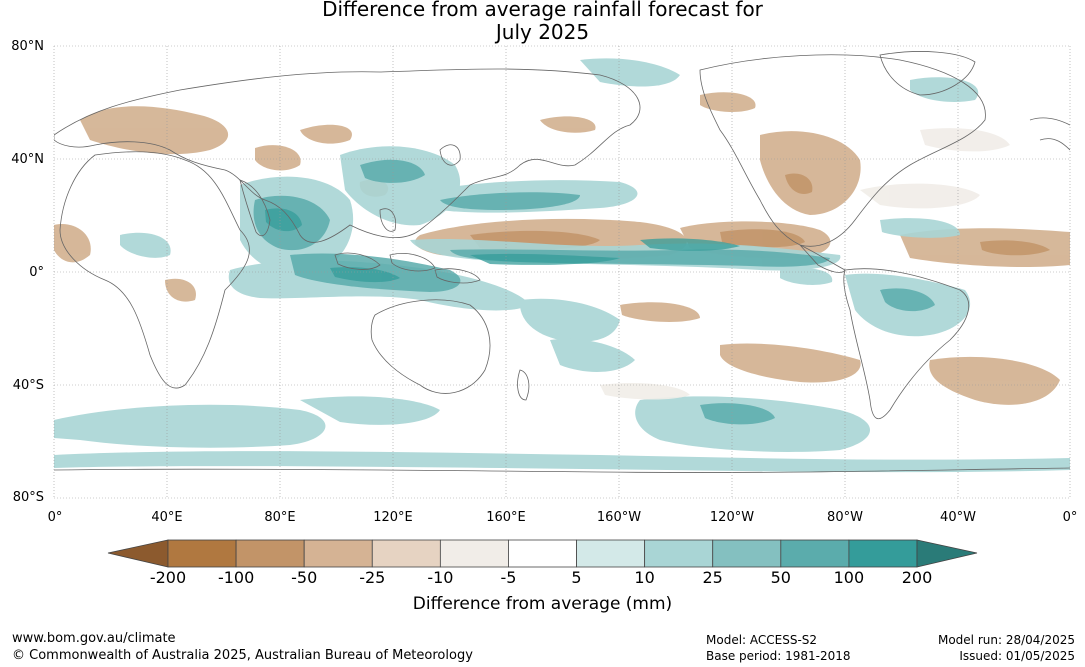  Describe the element at coordinates (94, 638) in the screenshot. I see `footer-website: www.bom.gov.au/climate` at that location.